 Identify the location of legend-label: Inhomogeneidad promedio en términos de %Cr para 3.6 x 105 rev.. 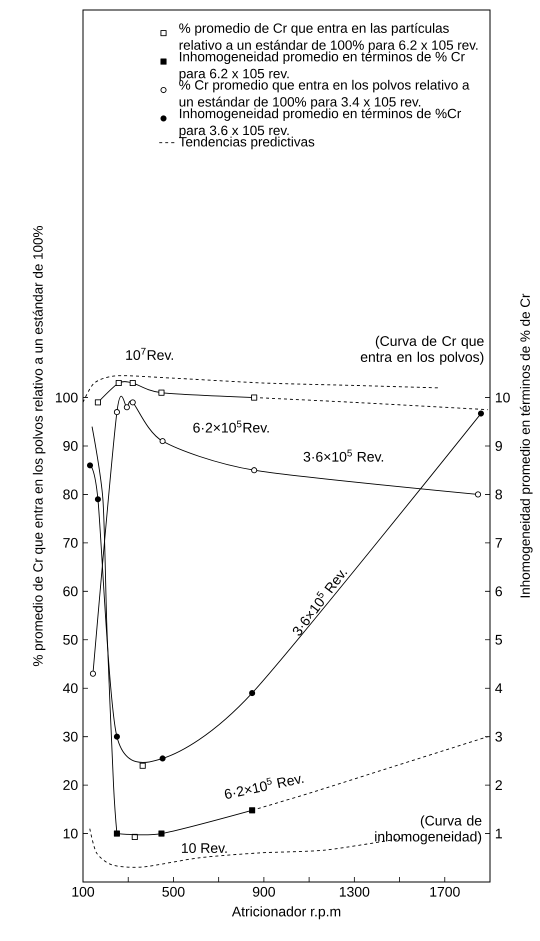
(321, 123).